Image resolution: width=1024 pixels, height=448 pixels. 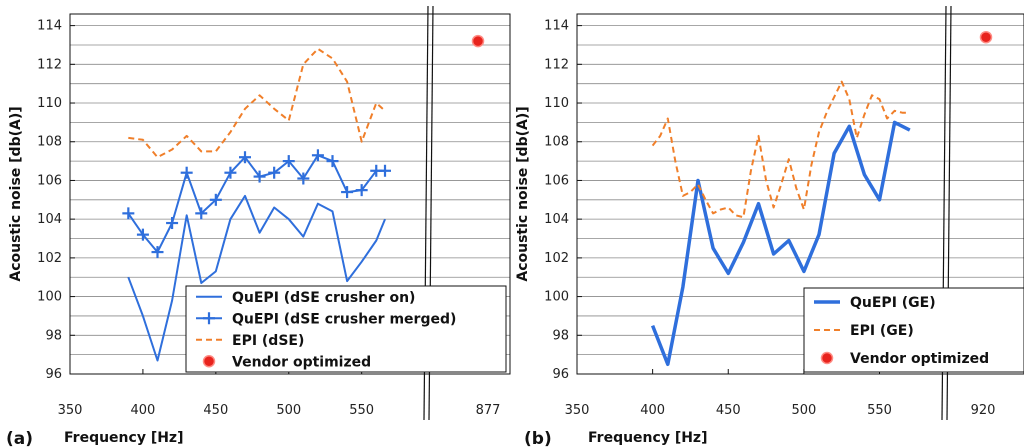 What do you see at coordinates (19, 438) in the screenshot?
I see `panel-label: (a)` at bounding box center [19, 438].